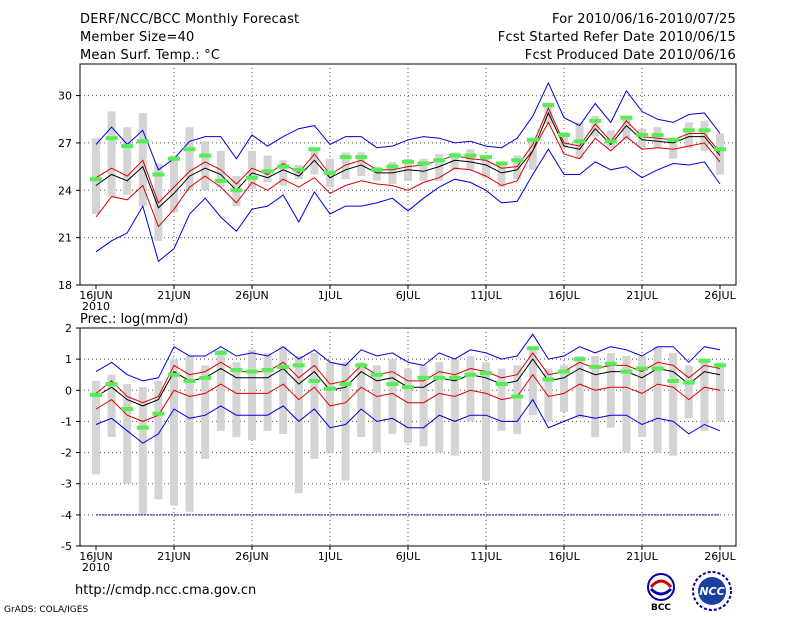 This screenshot has width=800, height=618. What do you see at coordinates (166, 590) in the screenshot?
I see `website-url: http://cmdp.ncc.cma.gov.cn` at bounding box center [166, 590].